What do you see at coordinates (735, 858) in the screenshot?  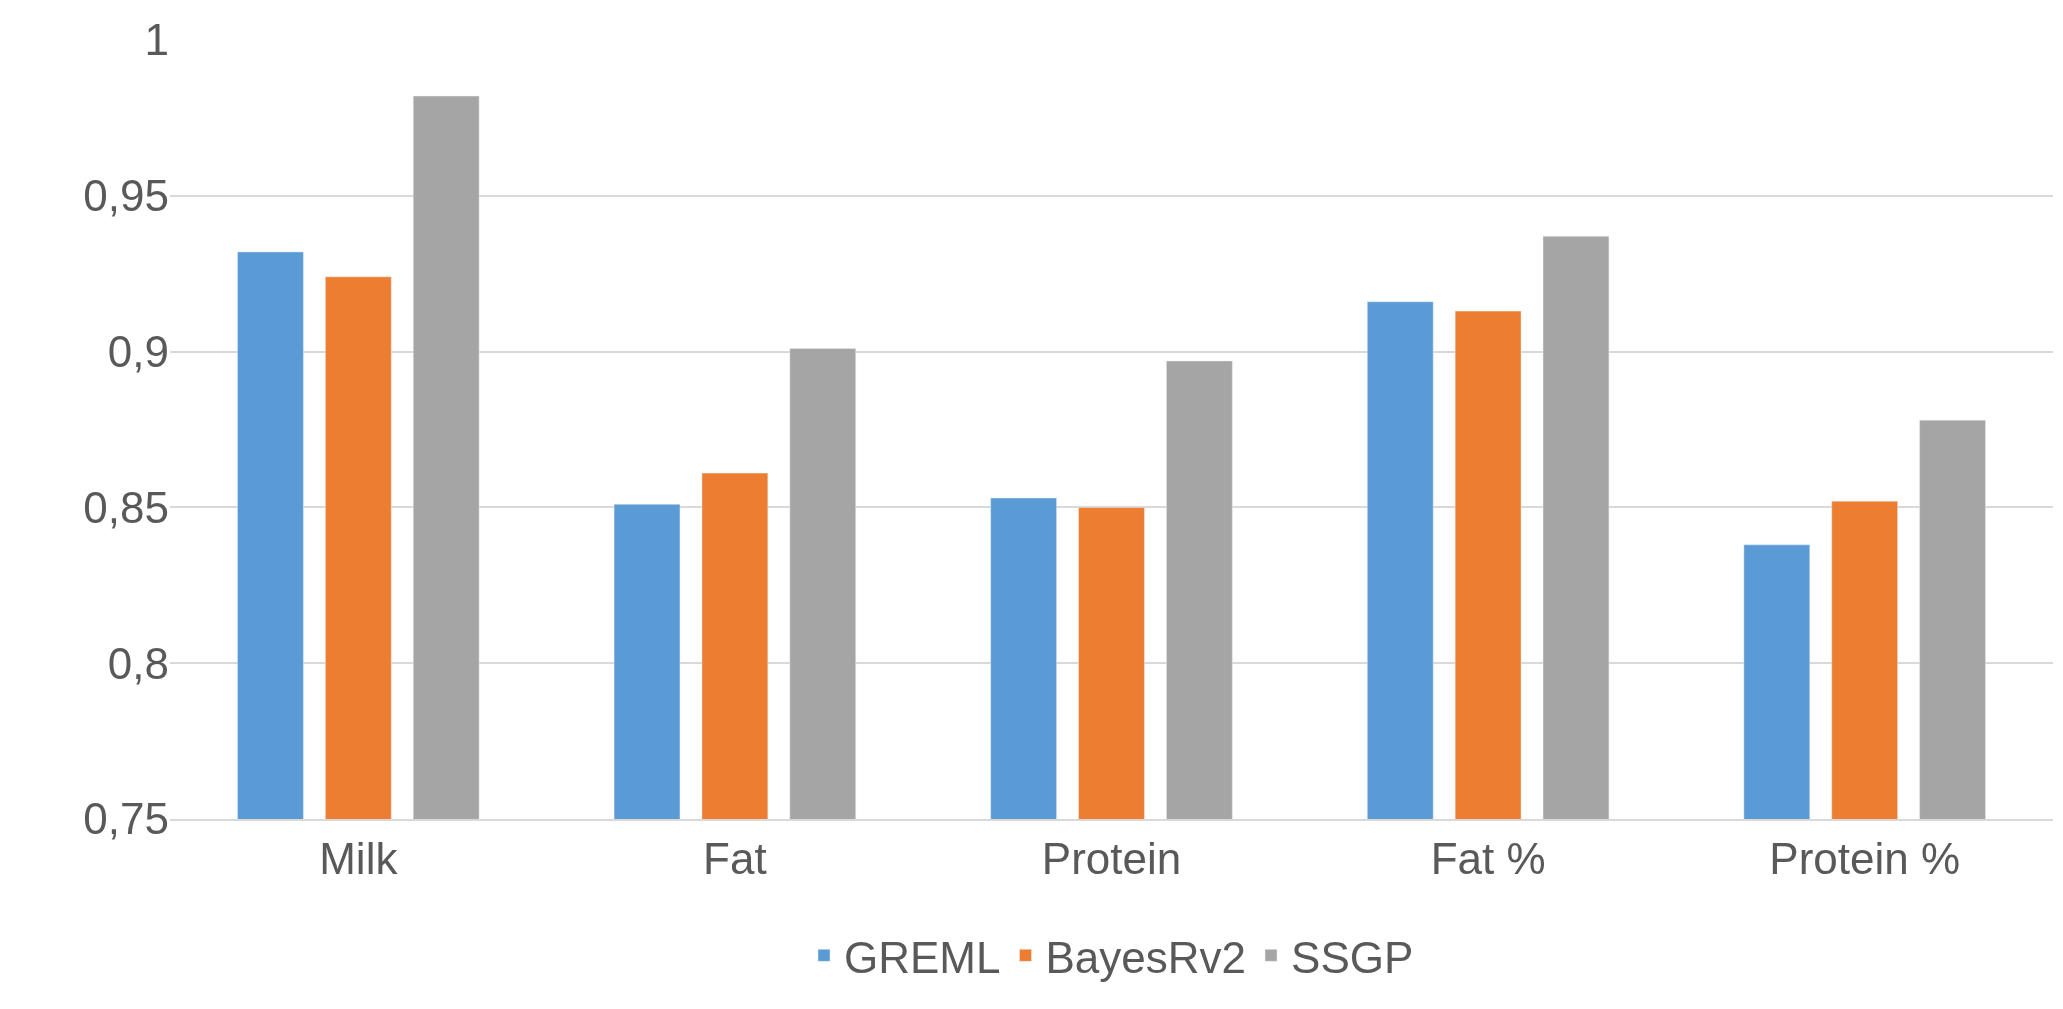 I see `x-tick-label: Fat` at bounding box center [735, 858].